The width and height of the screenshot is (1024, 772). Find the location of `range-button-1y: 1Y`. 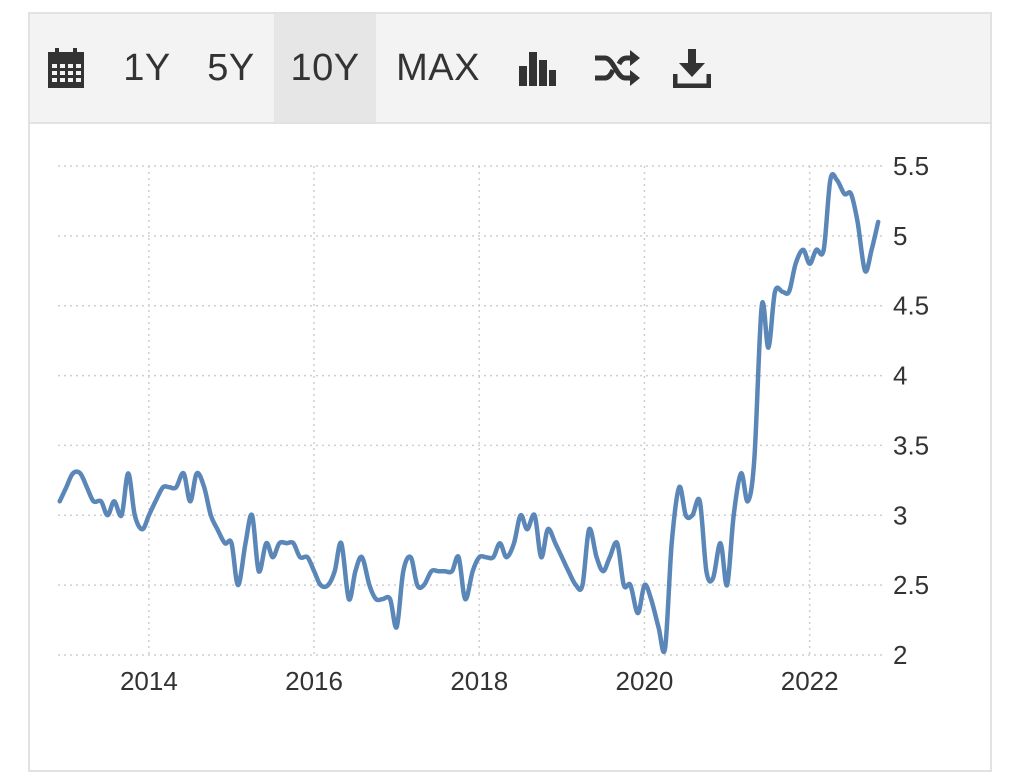

range-button-1y: 1Y is located at coordinates (147, 67).